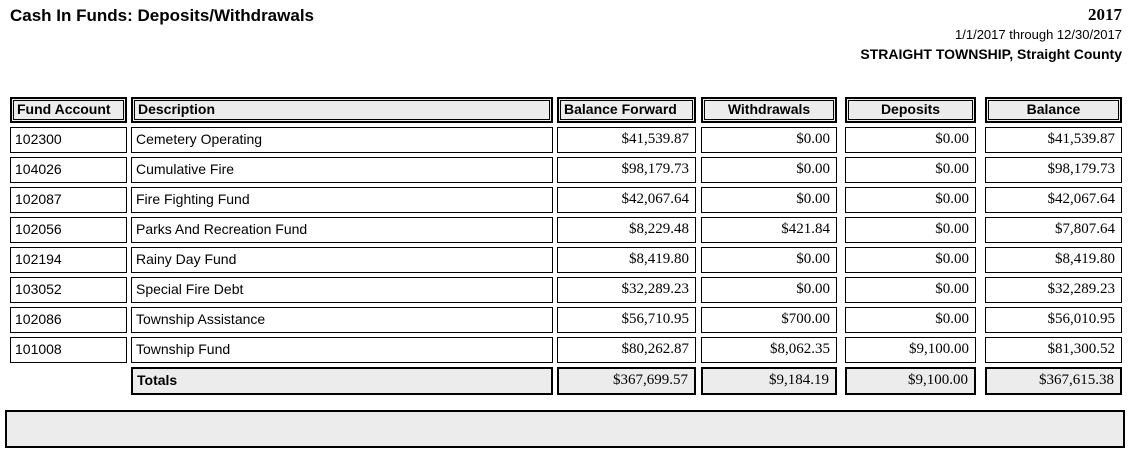 This screenshot has width=1130, height=456. Describe the element at coordinates (910, 350) in the screenshot. I see `deposits-cell: $9,100.00` at that location.